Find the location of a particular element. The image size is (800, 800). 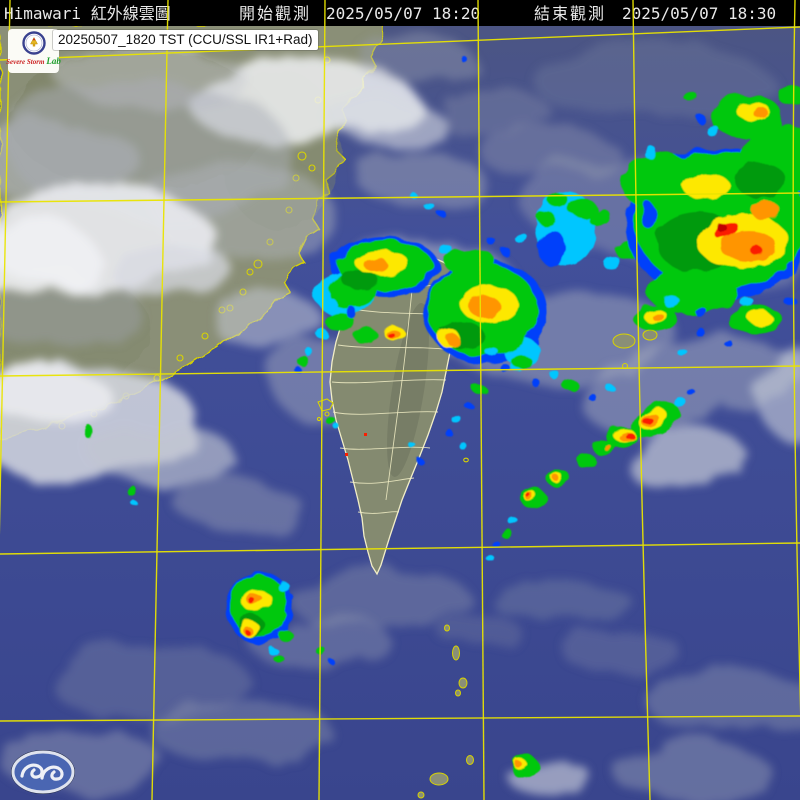

obs-start-label: 開始觀測 is located at coordinates (275, 13).